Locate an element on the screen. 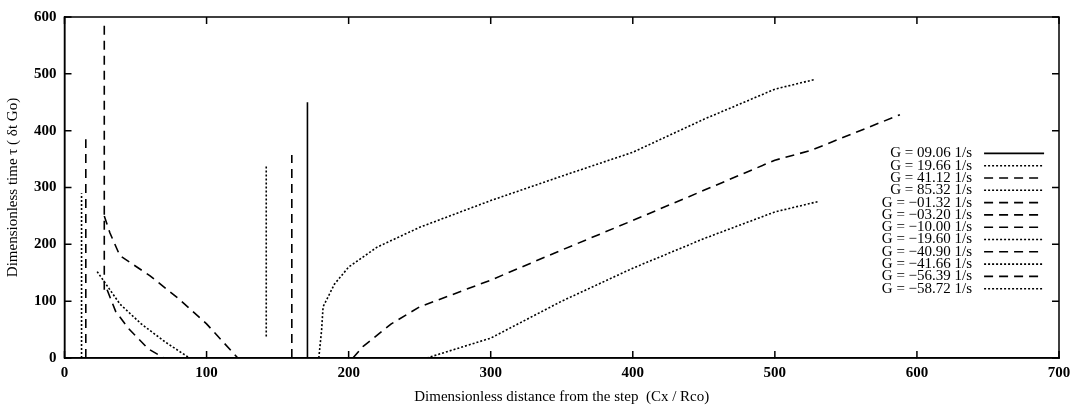 This screenshot has height=406, width=1079. y-tick-label: 600 is located at coordinates (45, 15).